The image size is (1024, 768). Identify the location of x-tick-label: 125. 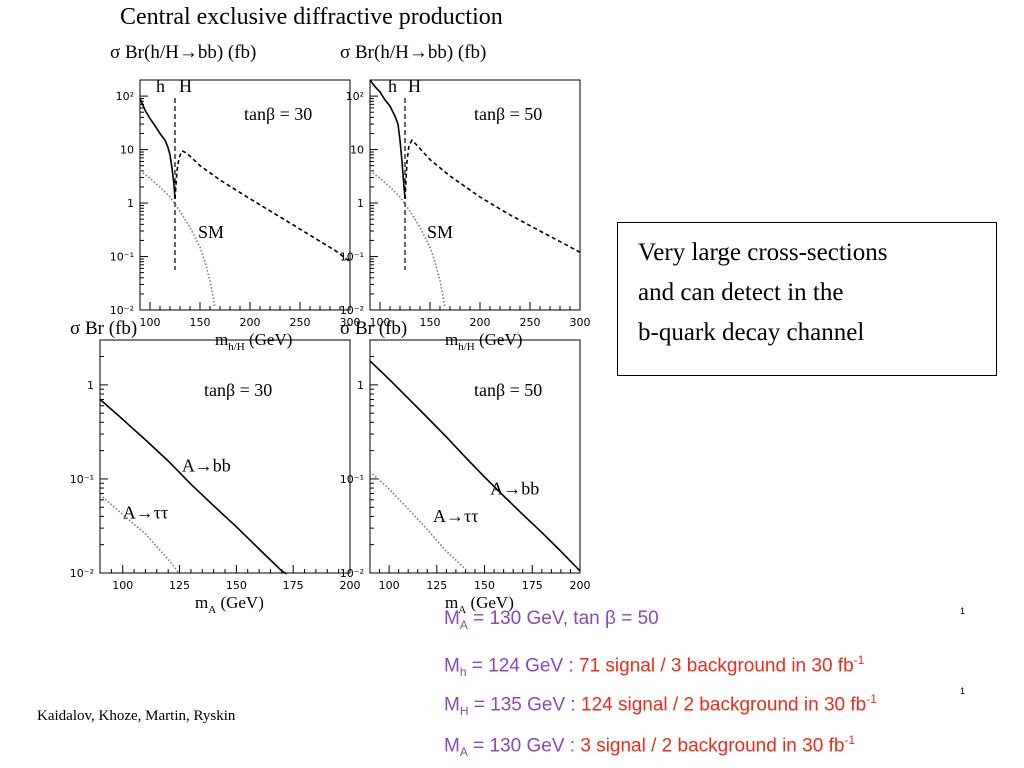
(436, 585).